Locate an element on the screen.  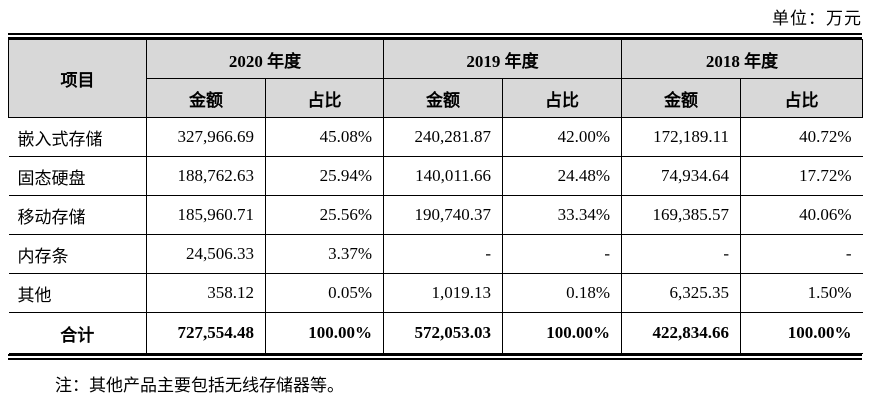
amount-cell: 327,966.69 is located at coordinates (206, 137).